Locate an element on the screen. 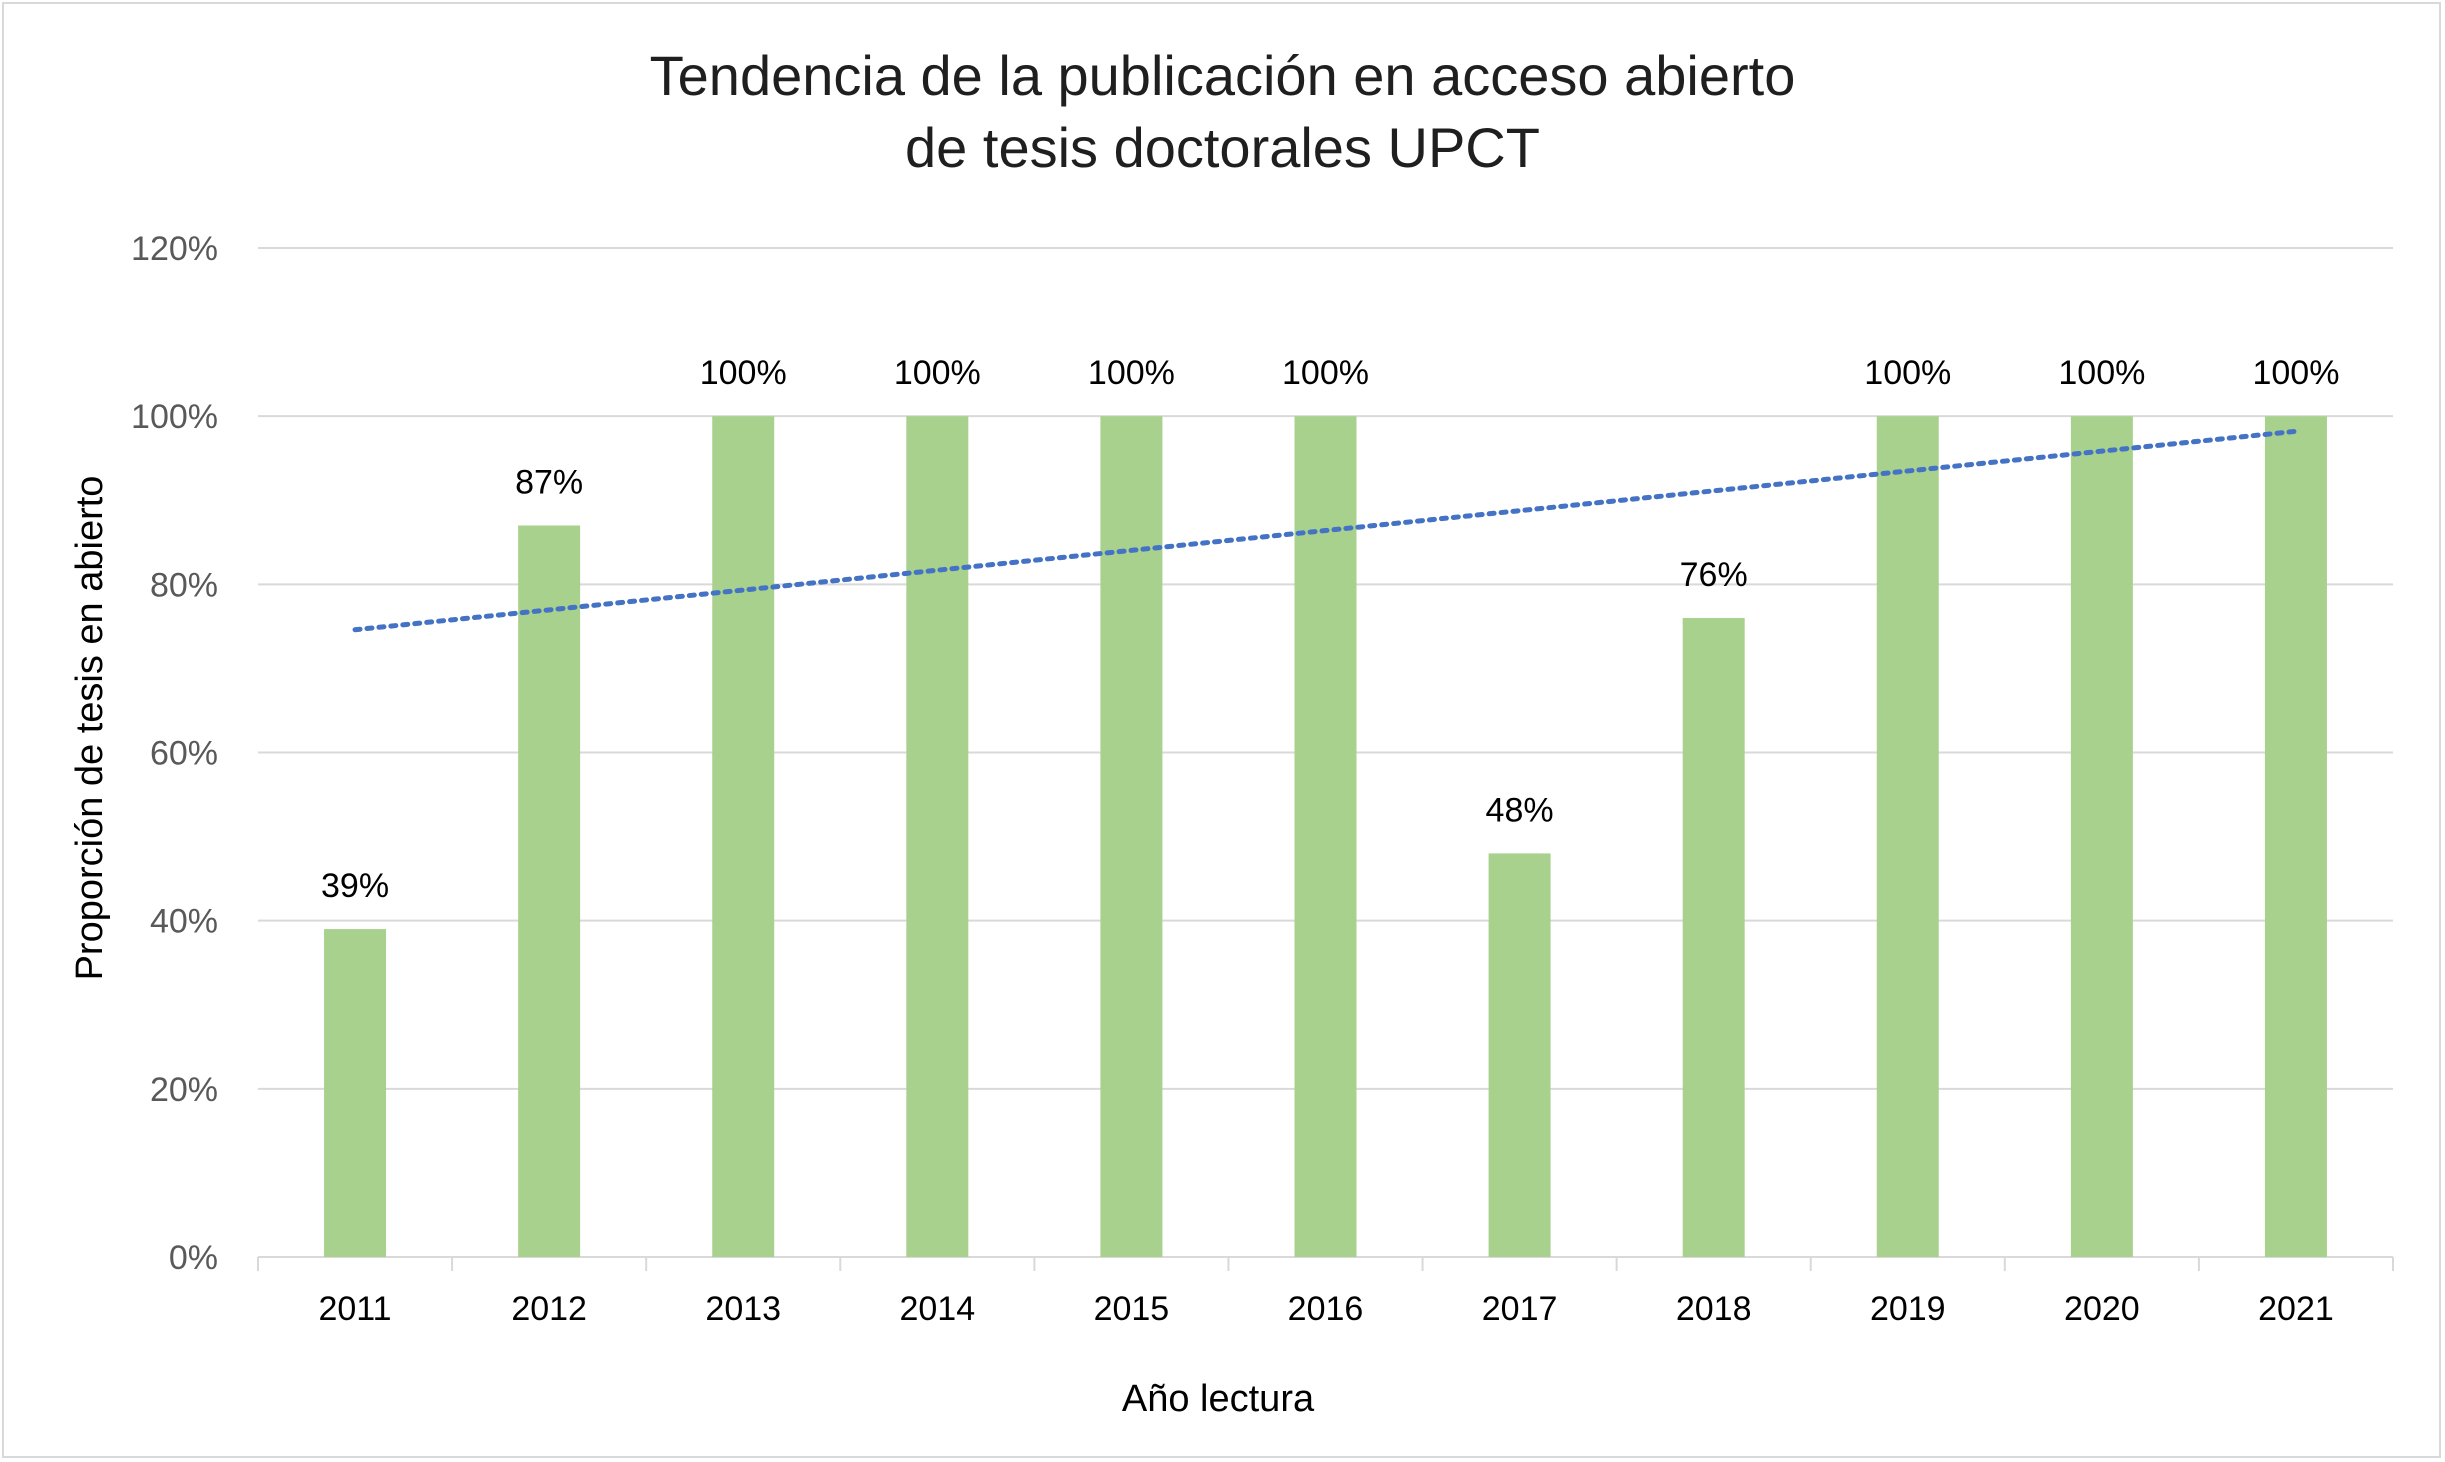 This screenshot has width=2445, height=1462. y-tick-label: 120% is located at coordinates (174, 249).